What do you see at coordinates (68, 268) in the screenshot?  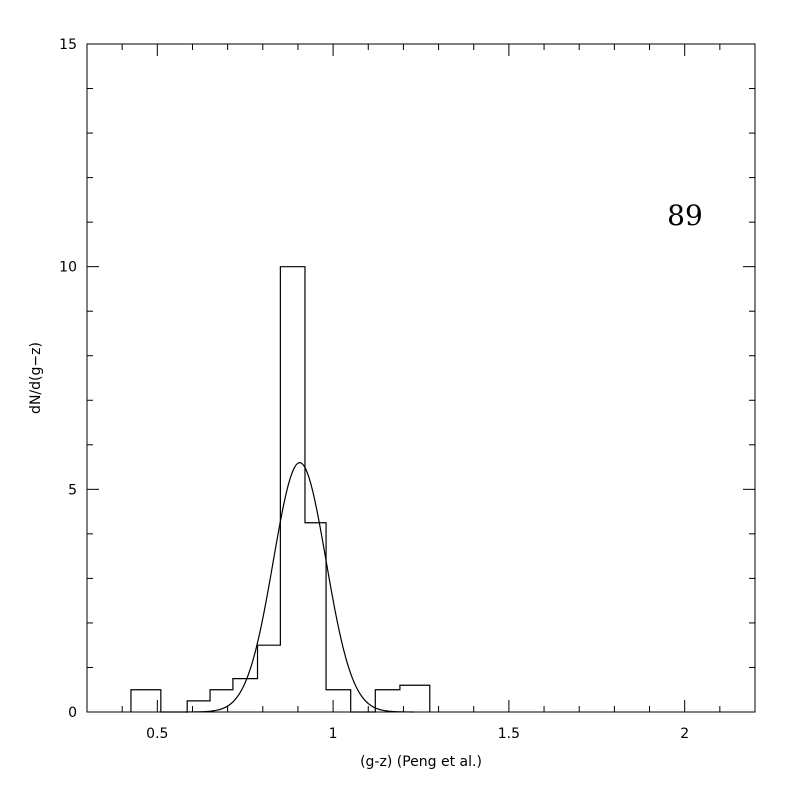 I see `y-tick-label: 10` at bounding box center [68, 268].